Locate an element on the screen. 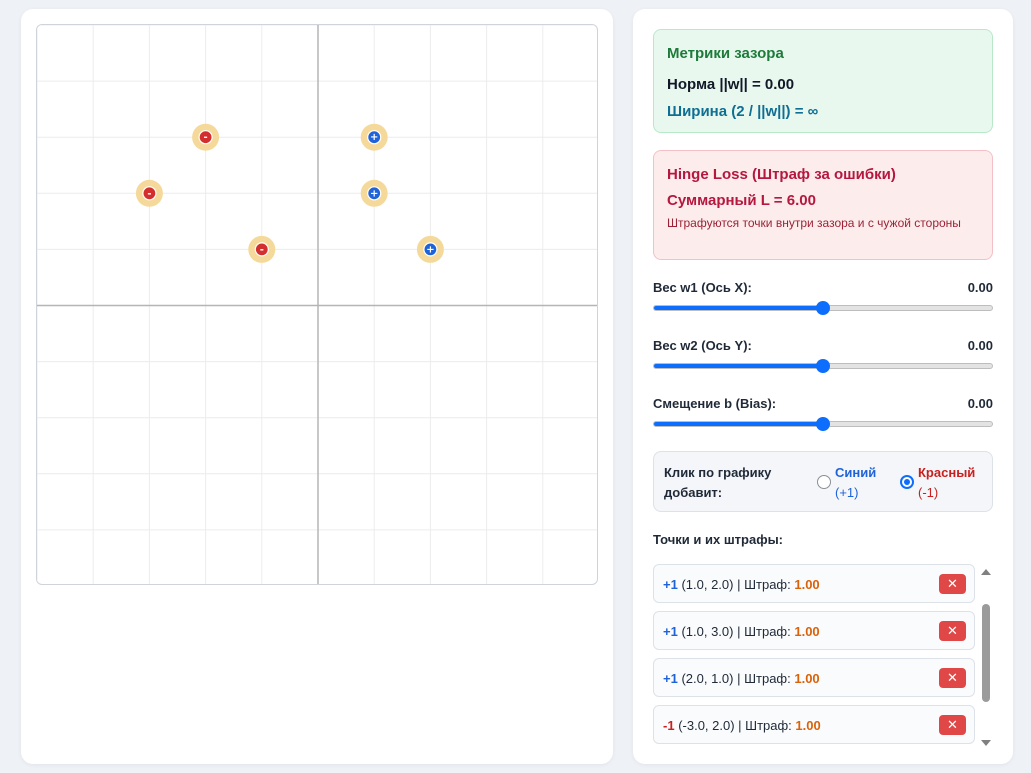 The width and height of the screenshot is (1031, 773). loss-title: Hinge Loss (Штраф за ошибки) is located at coordinates (781, 174).